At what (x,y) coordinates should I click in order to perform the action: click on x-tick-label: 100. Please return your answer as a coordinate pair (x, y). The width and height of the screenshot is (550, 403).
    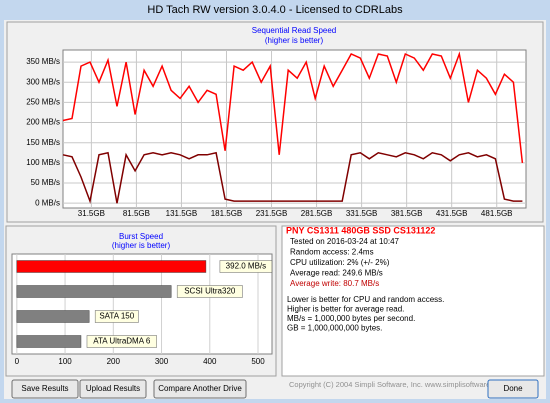
    Looking at the image, I should click on (65, 361).